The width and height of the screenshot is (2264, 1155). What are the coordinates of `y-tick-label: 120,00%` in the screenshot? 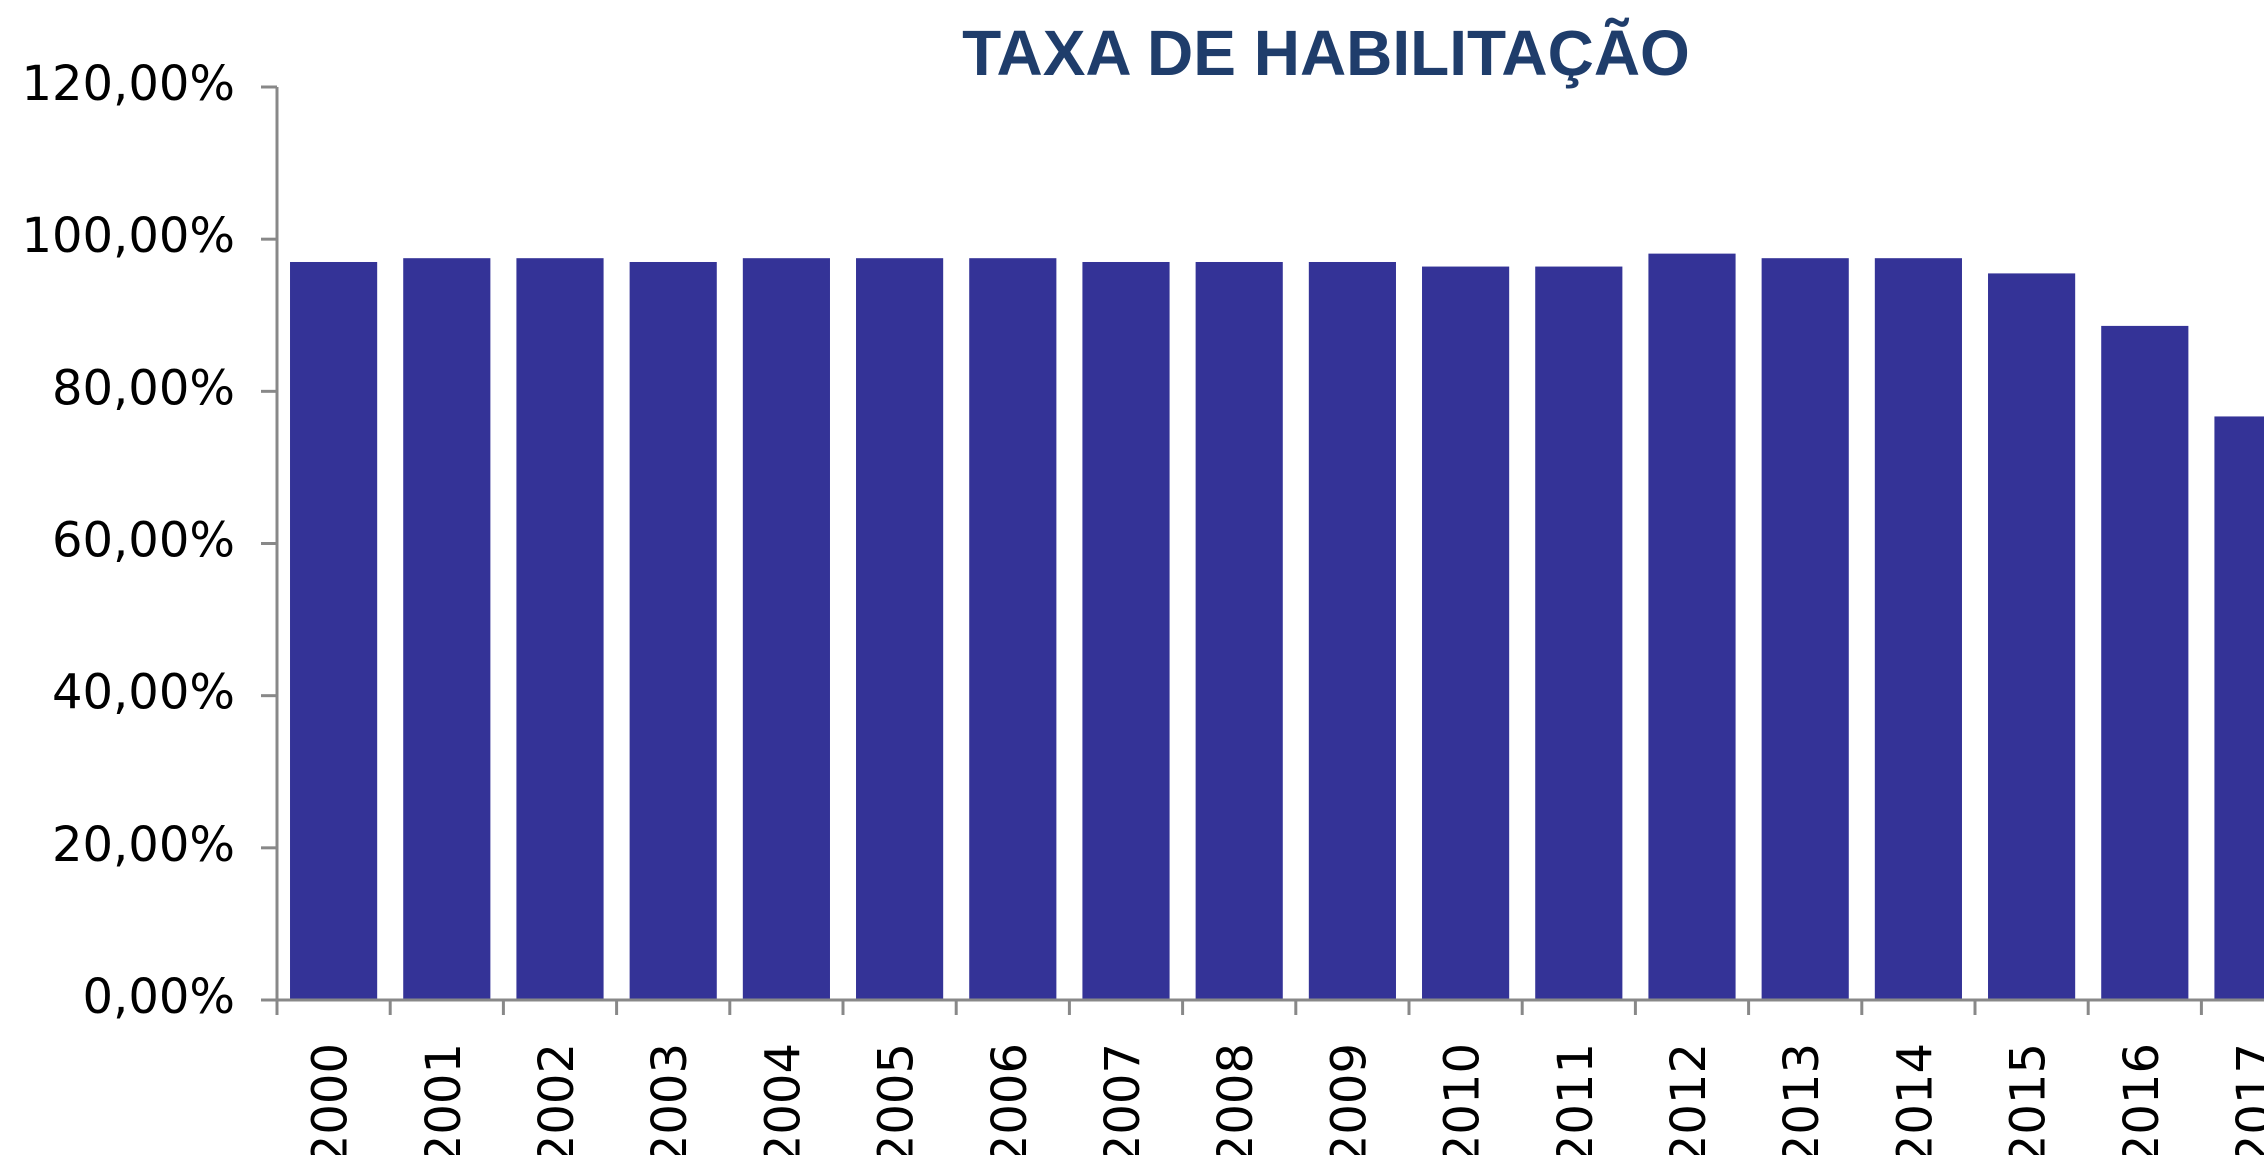 It's located at (128, 84).